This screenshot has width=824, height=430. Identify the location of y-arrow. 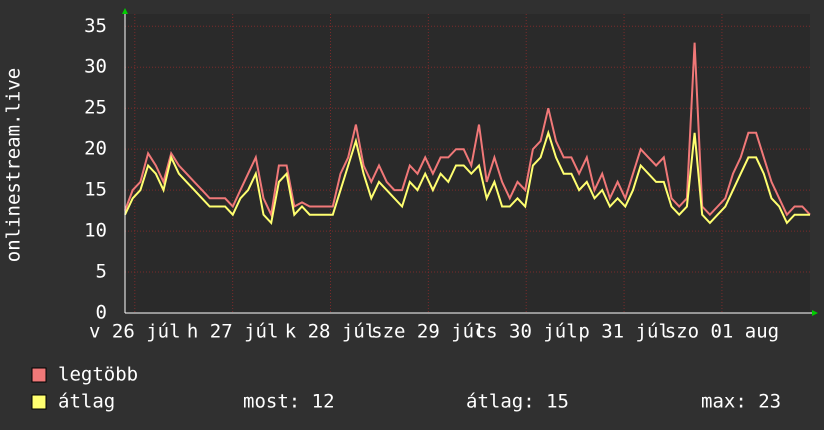
(125, 11).